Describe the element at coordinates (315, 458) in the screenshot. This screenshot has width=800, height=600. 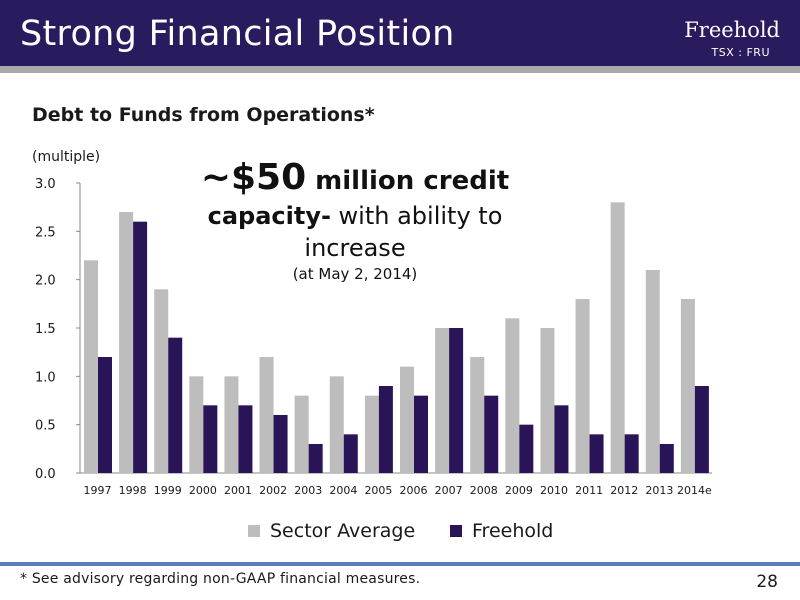
I see `bar-freehold-2003` at that location.